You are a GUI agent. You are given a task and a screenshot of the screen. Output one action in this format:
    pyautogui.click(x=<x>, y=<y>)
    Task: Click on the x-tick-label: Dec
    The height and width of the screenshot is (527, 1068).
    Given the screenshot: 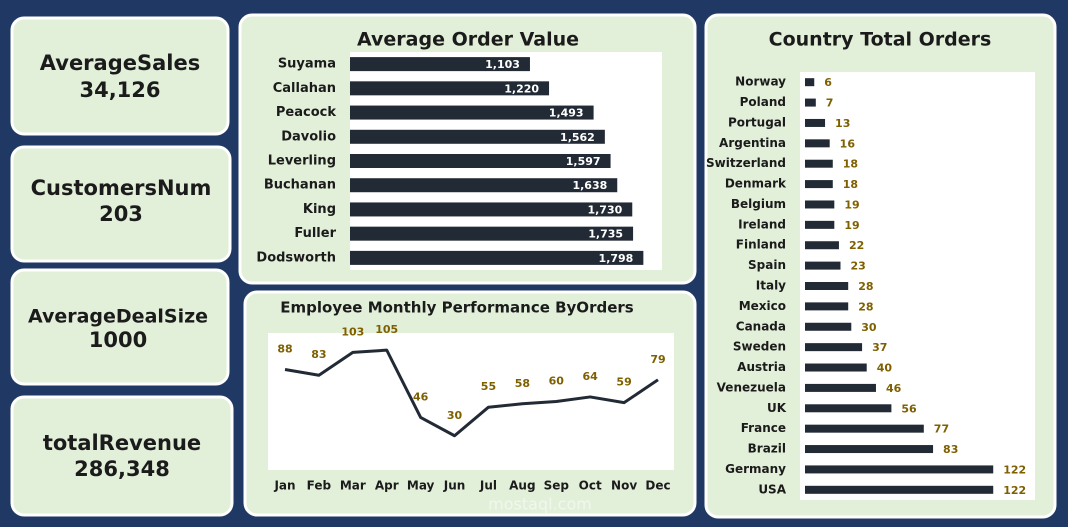 What is the action you would take?
    pyautogui.click(x=657, y=486)
    